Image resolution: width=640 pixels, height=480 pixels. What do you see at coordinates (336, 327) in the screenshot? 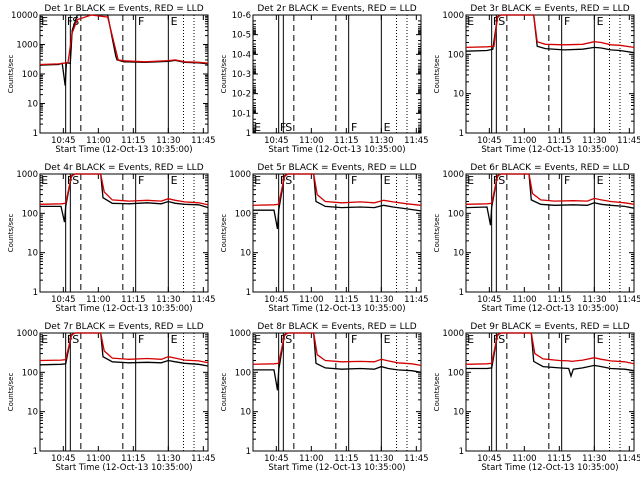
I see `panel-title: Det 8r BLACK = Events, RED = LLD` at bounding box center [336, 327].